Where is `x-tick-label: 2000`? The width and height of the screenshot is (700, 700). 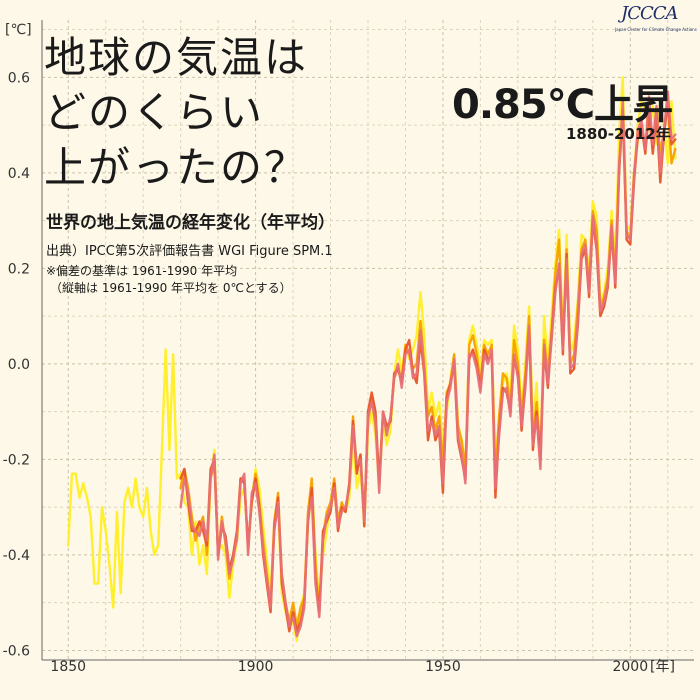 x-tick-label: 2000 is located at coordinates (630, 667).